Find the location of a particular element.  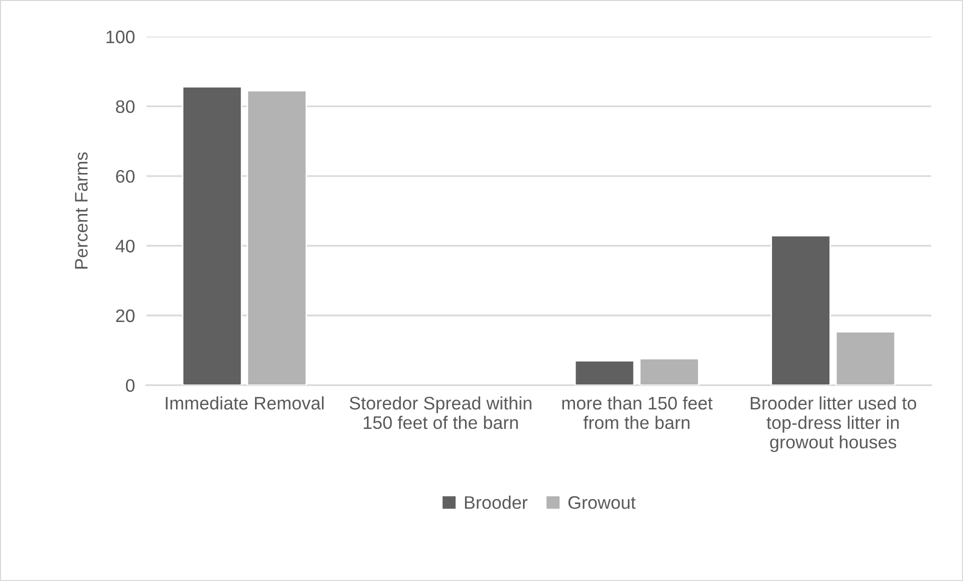

x-tick-label: Brooder litter used to top-dress litter in growout houses is located at coordinates (833, 424).